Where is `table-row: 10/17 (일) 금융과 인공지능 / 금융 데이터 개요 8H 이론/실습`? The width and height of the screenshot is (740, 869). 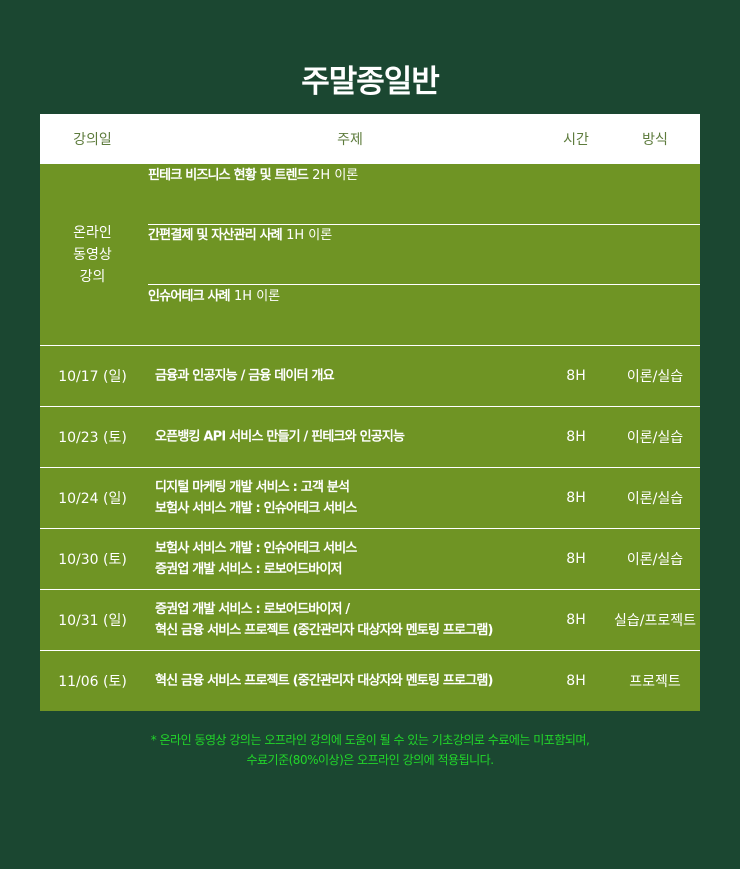 table-row: 10/17 (일) 금융과 인공지능 / 금융 데이터 개요 8H 이론/실습 is located at coordinates (370, 376).